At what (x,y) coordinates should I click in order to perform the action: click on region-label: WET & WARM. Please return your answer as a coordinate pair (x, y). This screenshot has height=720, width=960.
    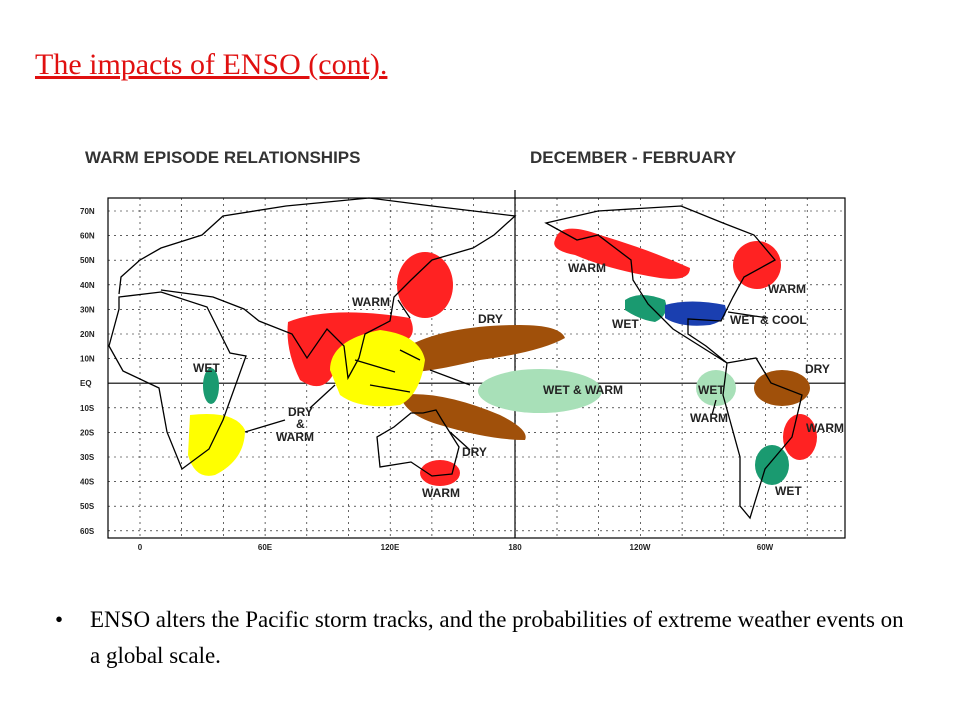
    Looking at the image, I should click on (583, 390).